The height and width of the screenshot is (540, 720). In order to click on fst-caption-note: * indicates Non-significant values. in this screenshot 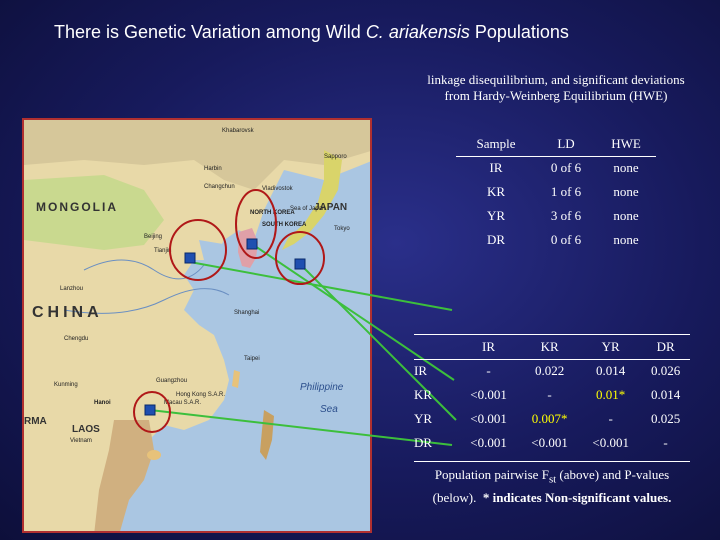, I will do `click(577, 497)`.